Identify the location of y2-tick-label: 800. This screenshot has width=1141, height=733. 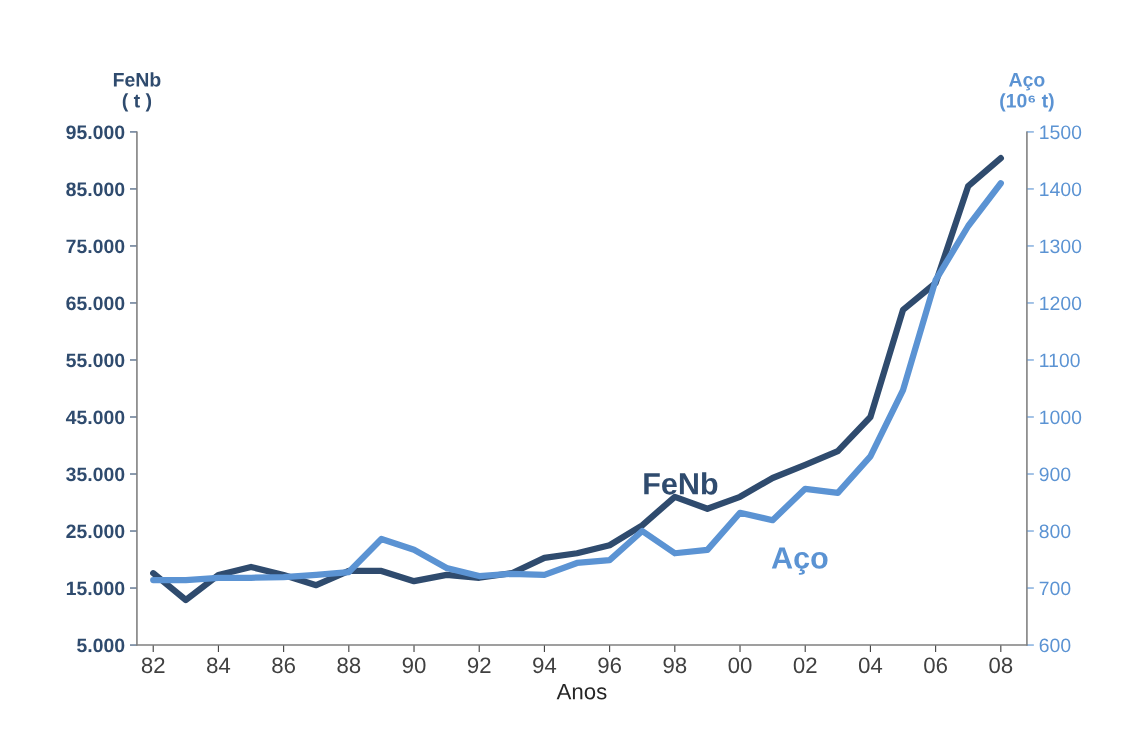
(1055, 531).